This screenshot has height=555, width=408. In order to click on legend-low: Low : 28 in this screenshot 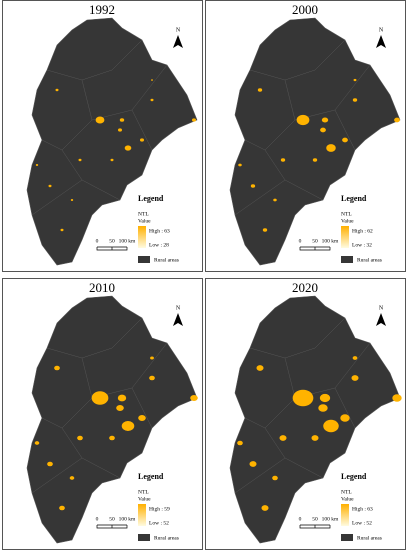, I will do `click(159, 245)`.